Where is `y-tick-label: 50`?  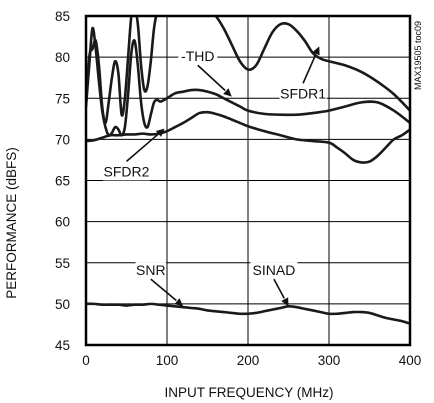
y-tick-label: 50 is located at coordinates (62, 304).